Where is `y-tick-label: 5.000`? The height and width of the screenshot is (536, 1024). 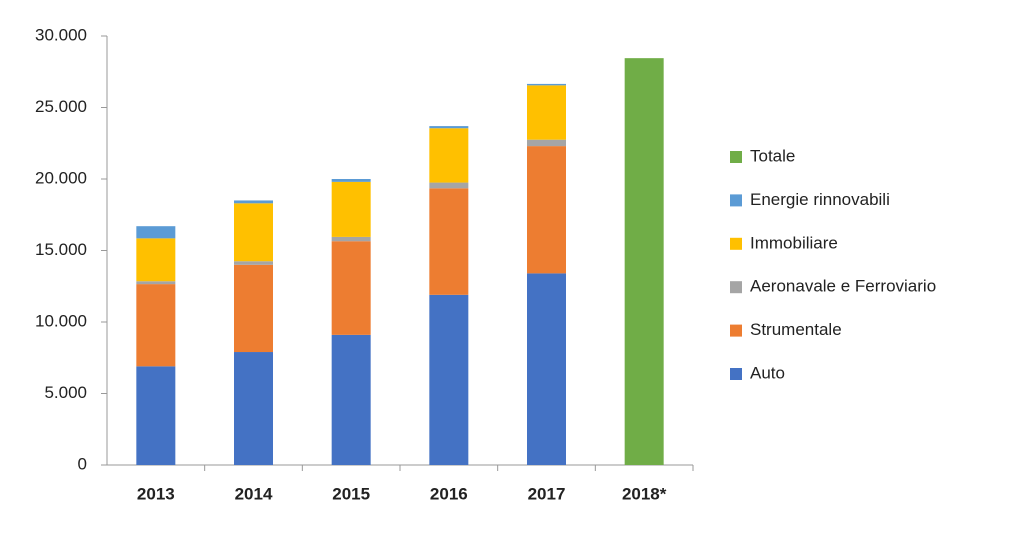 y-tick-label: 5.000 is located at coordinates (65, 392).